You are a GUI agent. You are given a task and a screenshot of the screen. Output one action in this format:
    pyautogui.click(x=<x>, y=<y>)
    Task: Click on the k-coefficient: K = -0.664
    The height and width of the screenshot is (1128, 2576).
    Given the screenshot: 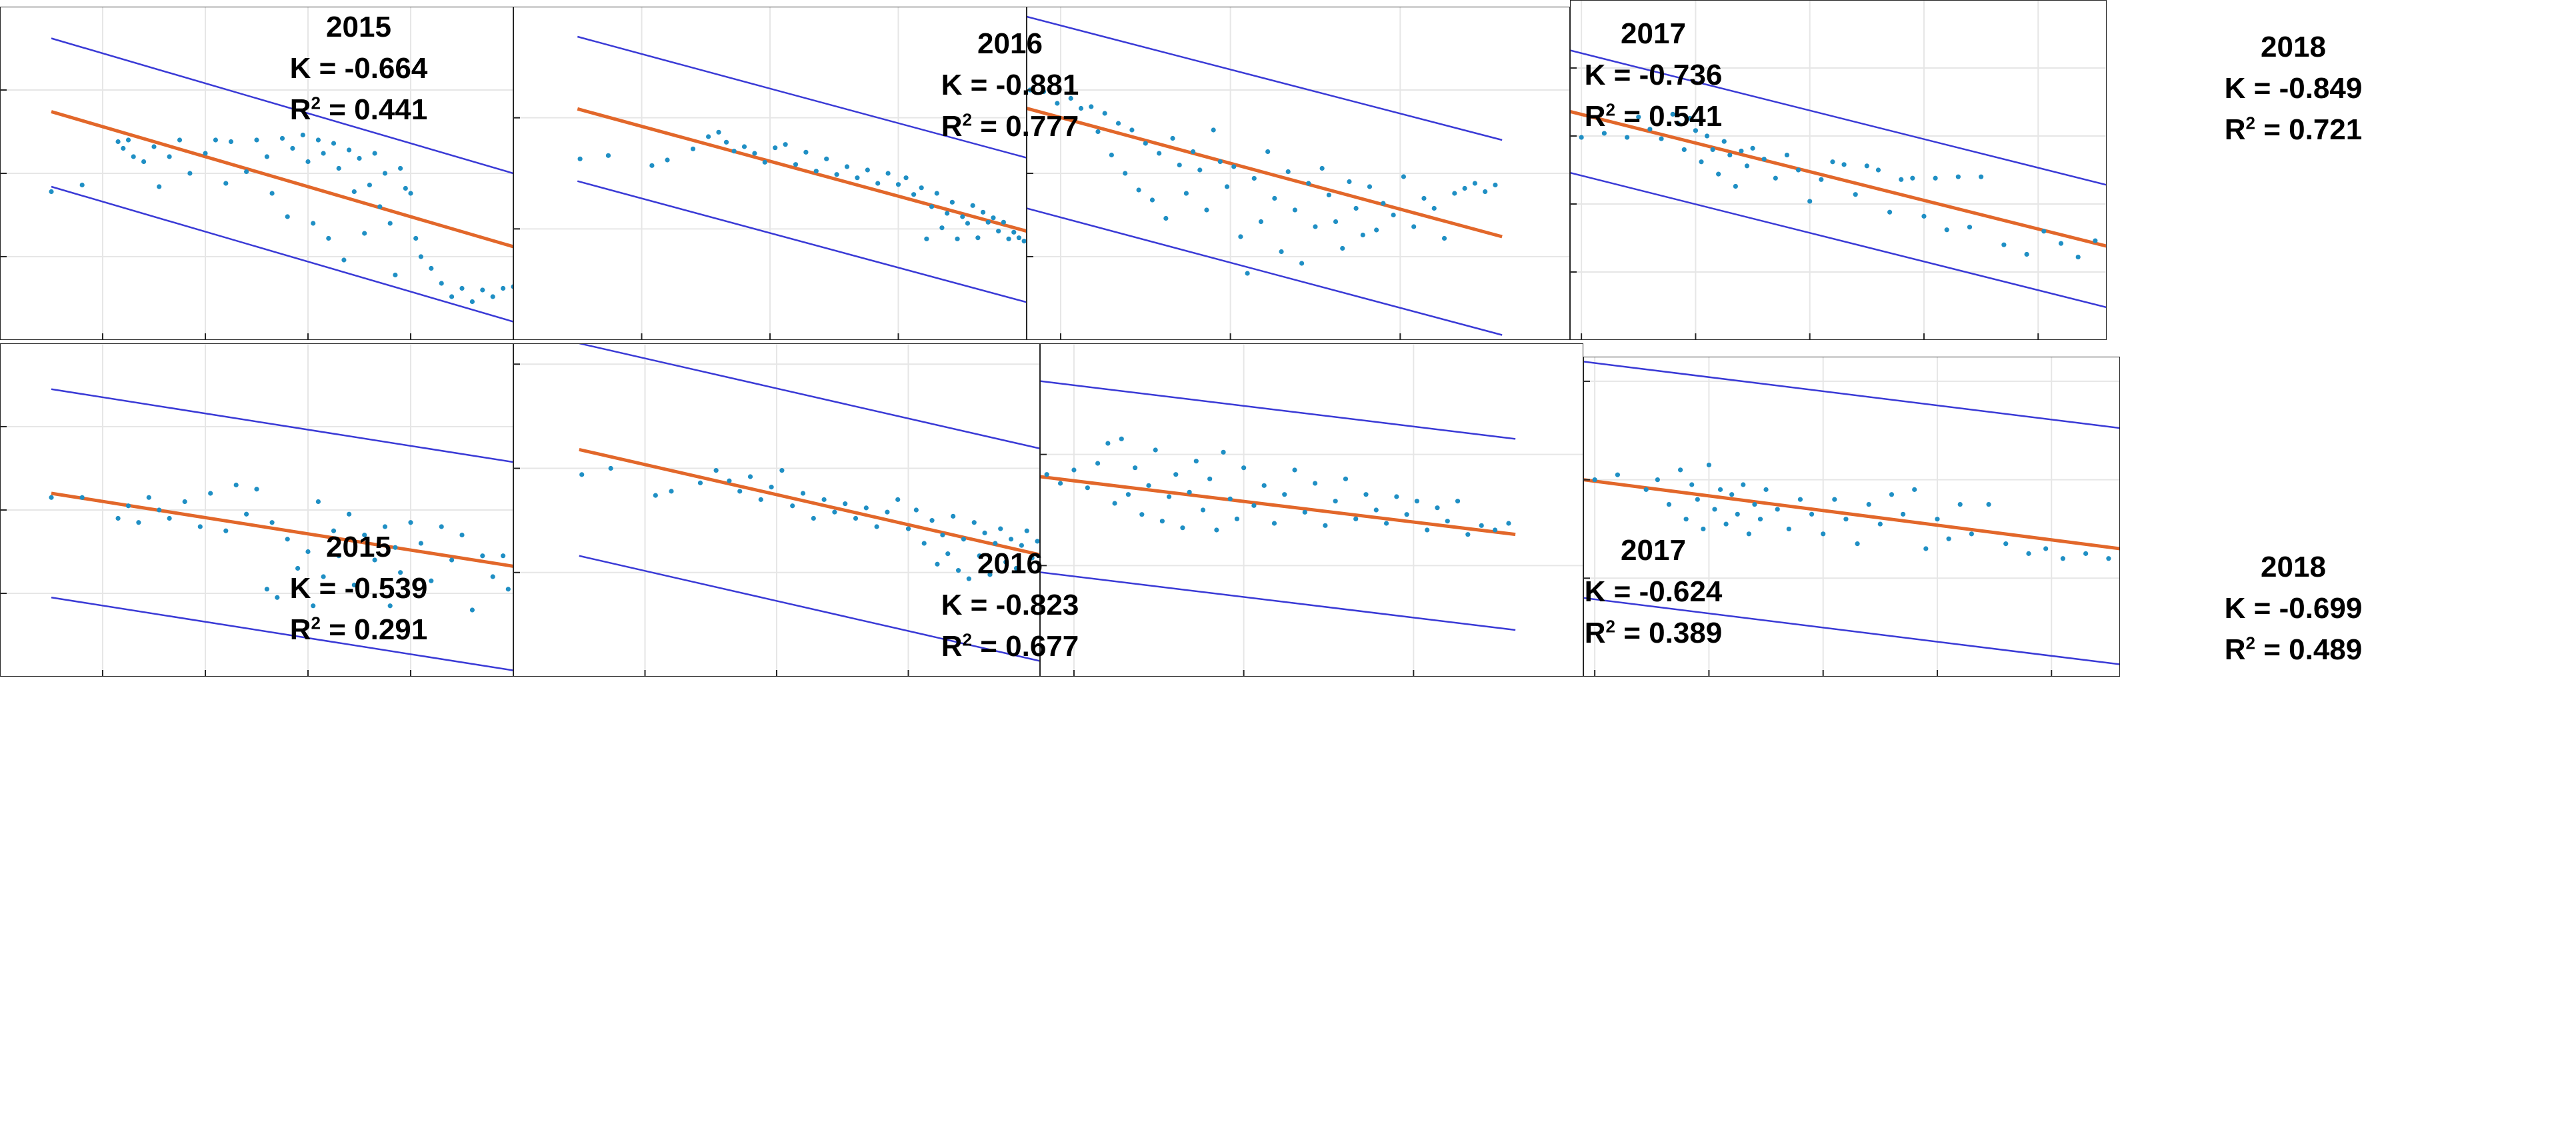 What is the action you would take?
    pyautogui.click(x=358, y=68)
    